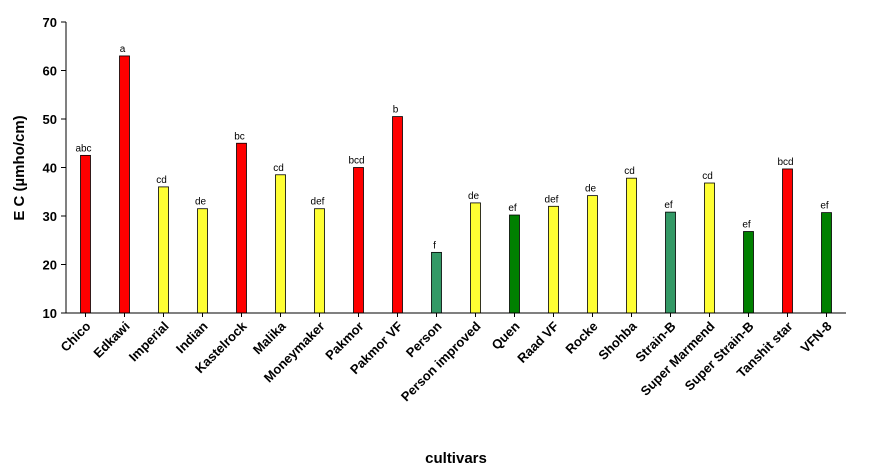 The image size is (882, 473). Describe the element at coordinates (824, 206) in the screenshot. I see `significance-label-19: ef` at that location.